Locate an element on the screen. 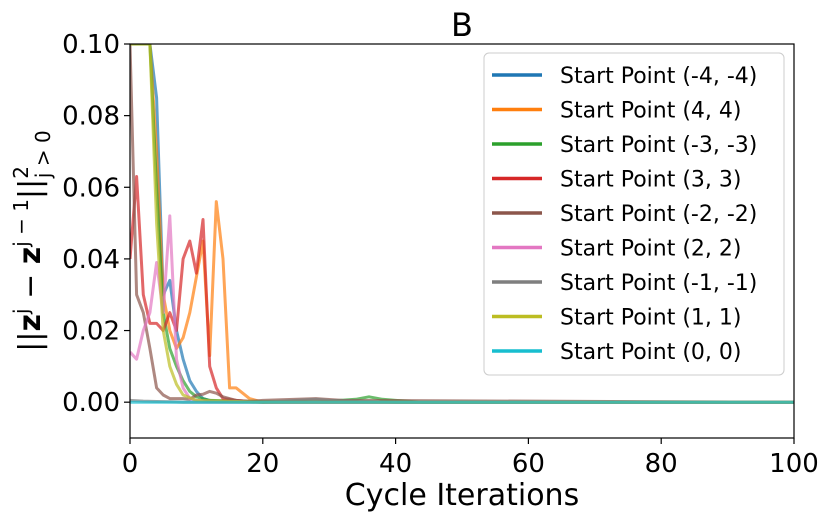 The width and height of the screenshot is (830, 519). y-label-norm-close: || is located at coordinates (30, 189).